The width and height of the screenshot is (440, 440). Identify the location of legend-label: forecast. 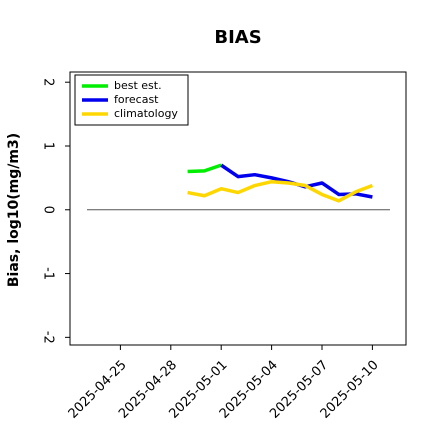
(136, 99).